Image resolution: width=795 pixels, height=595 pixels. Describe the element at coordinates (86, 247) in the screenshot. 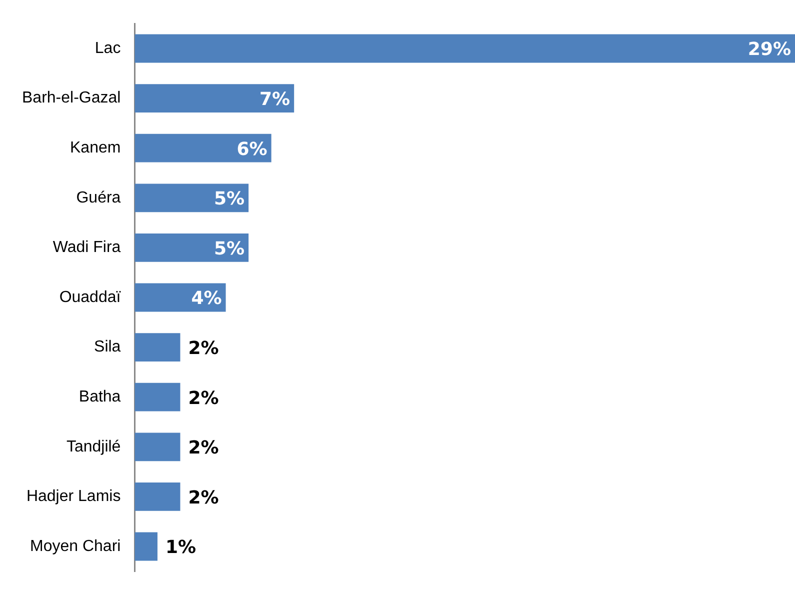

I see `y-tick-label: Wadi Fira` at that location.